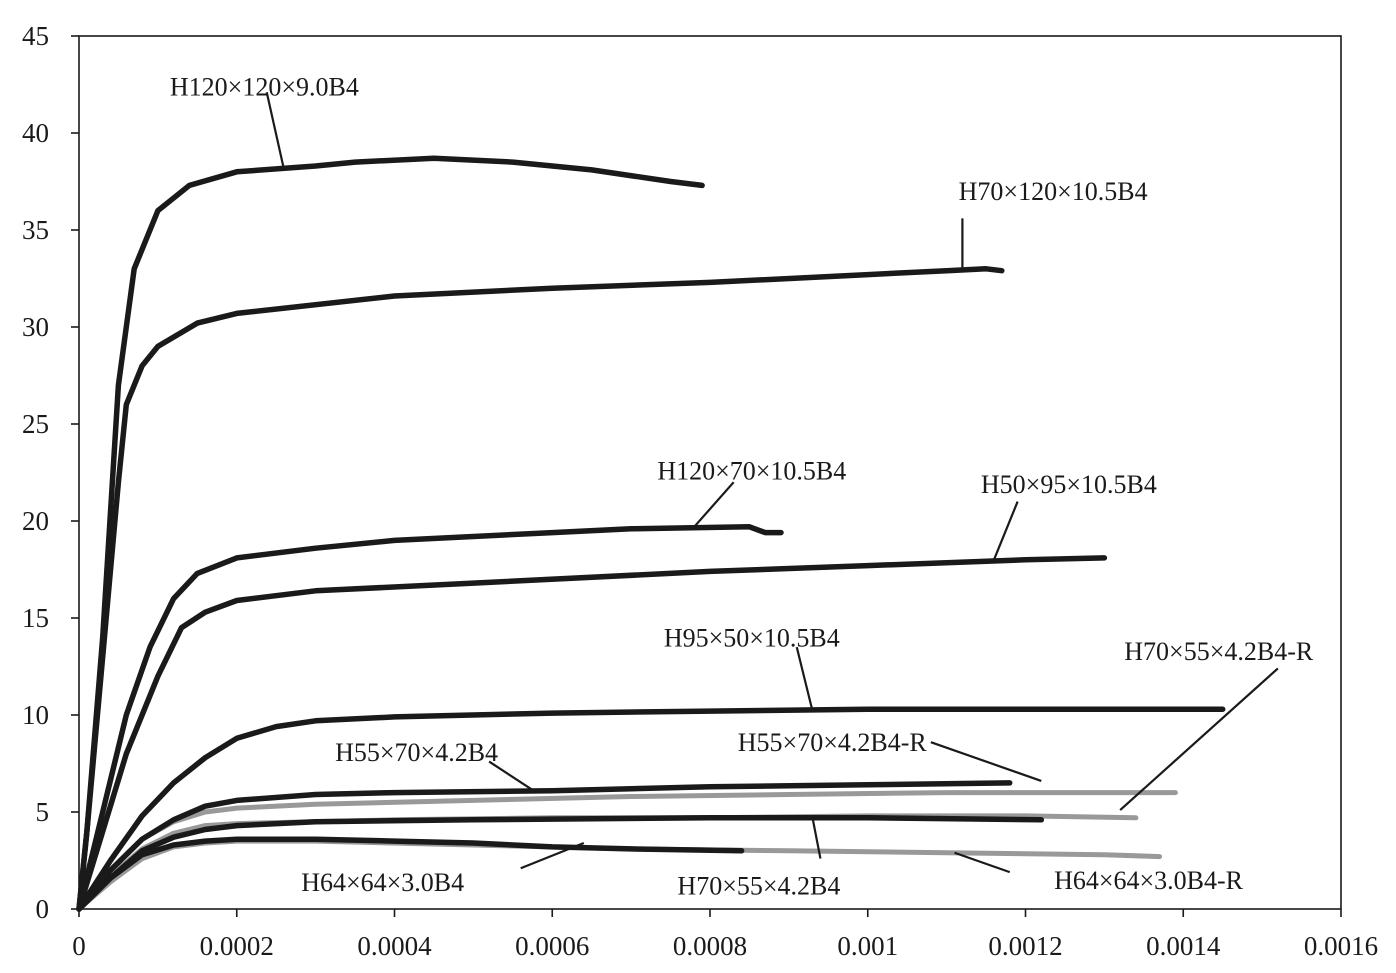 This screenshot has height=973, width=1396. Describe the element at coordinates (394, 946) in the screenshot. I see `x-tick-label: 0.0004` at that location.